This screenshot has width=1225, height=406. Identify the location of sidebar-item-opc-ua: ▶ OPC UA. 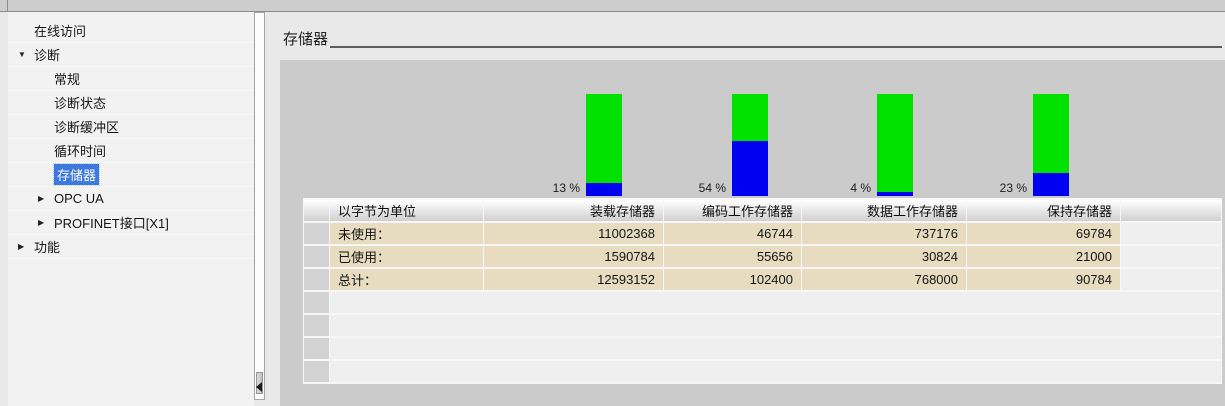
(131, 199).